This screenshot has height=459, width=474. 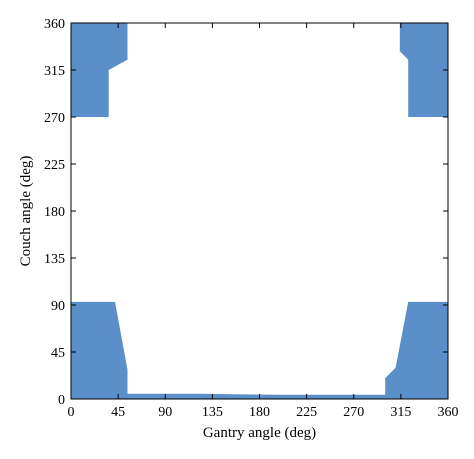 What do you see at coordinates (118, 412) in the screenshot?
I see `x-tick-label: 45` at bounding box center [118, 412].